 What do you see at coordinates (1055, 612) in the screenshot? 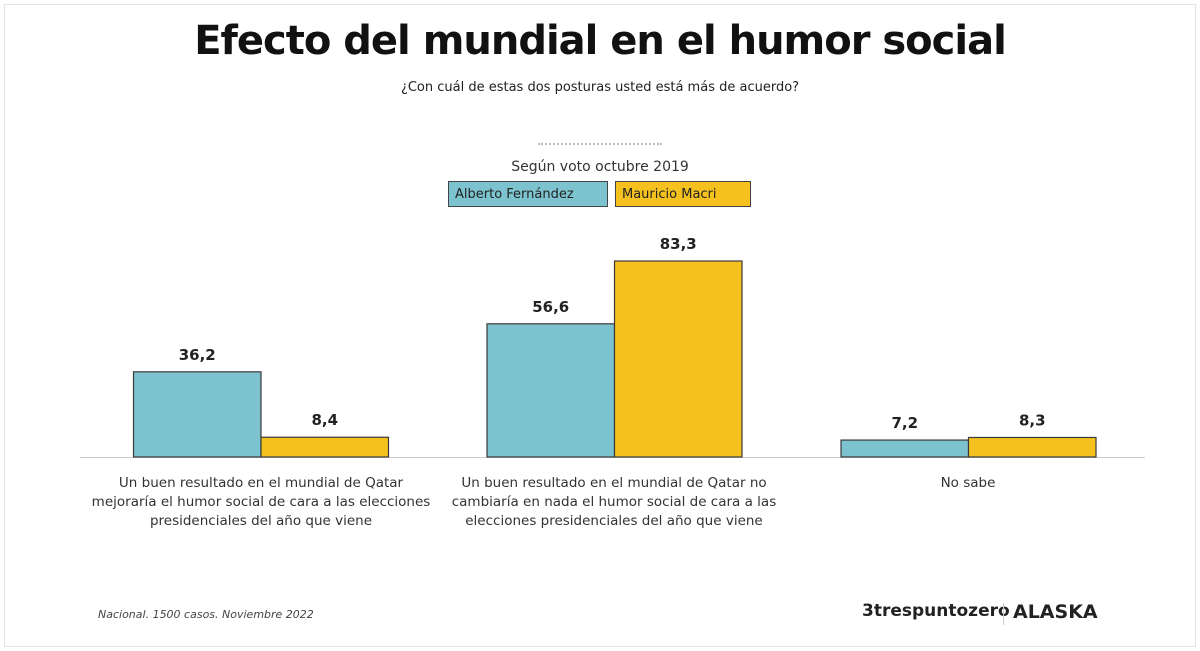
I see `alaska-logo: ALASKA` at bounding box center [1055, 612].